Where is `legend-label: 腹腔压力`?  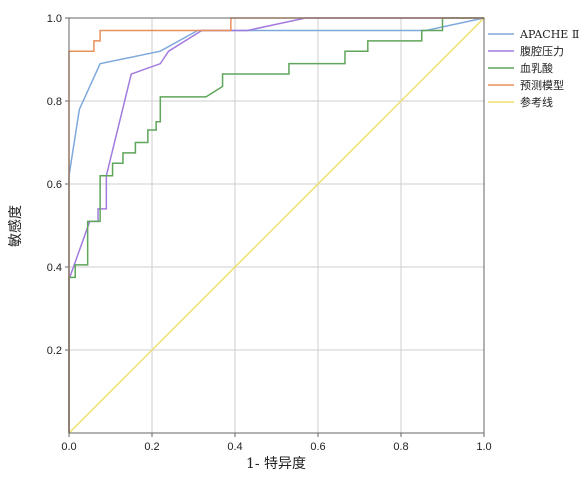
legend-label: 腹腔压力 is located at coordinates (542, 51).